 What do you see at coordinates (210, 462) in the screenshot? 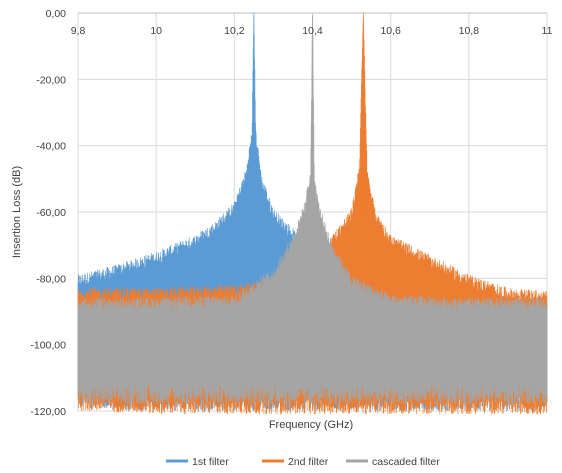
I see `legend-label: 1st filter` at bounding box center [210, 462].